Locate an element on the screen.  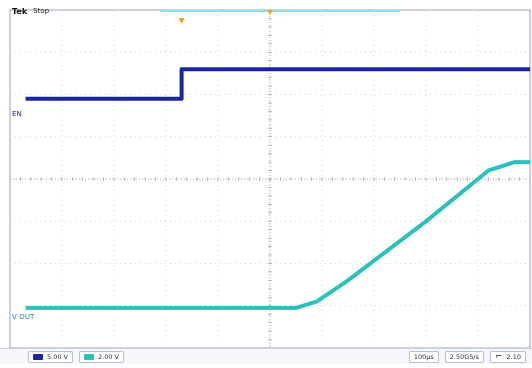
ch1-trace-label: EN is located at coordinates (17, 114).